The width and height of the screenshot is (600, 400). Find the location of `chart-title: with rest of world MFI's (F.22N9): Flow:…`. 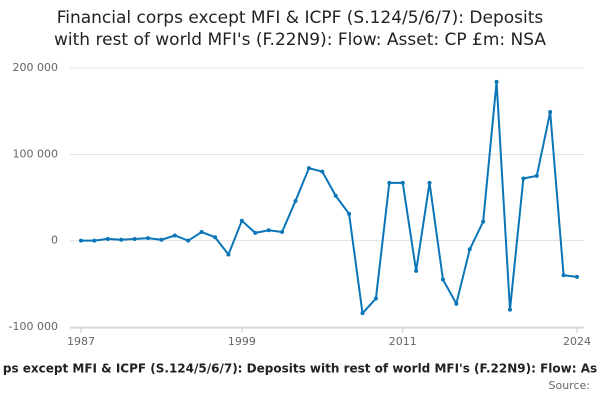

chart-title: with rest of world MFI's (F.22N9): Flow:… is located at coordinates (300, 40).